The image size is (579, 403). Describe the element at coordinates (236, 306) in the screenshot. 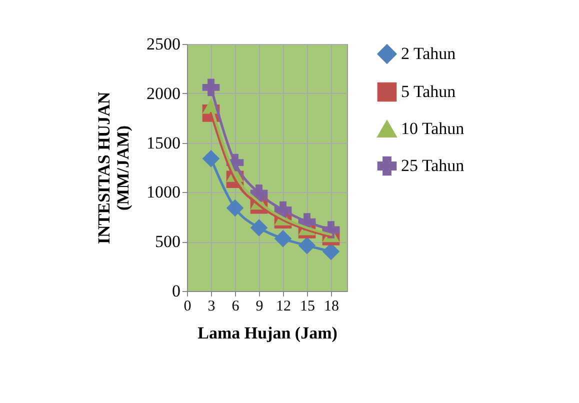

I see `x-tick-label: 6` at that location.